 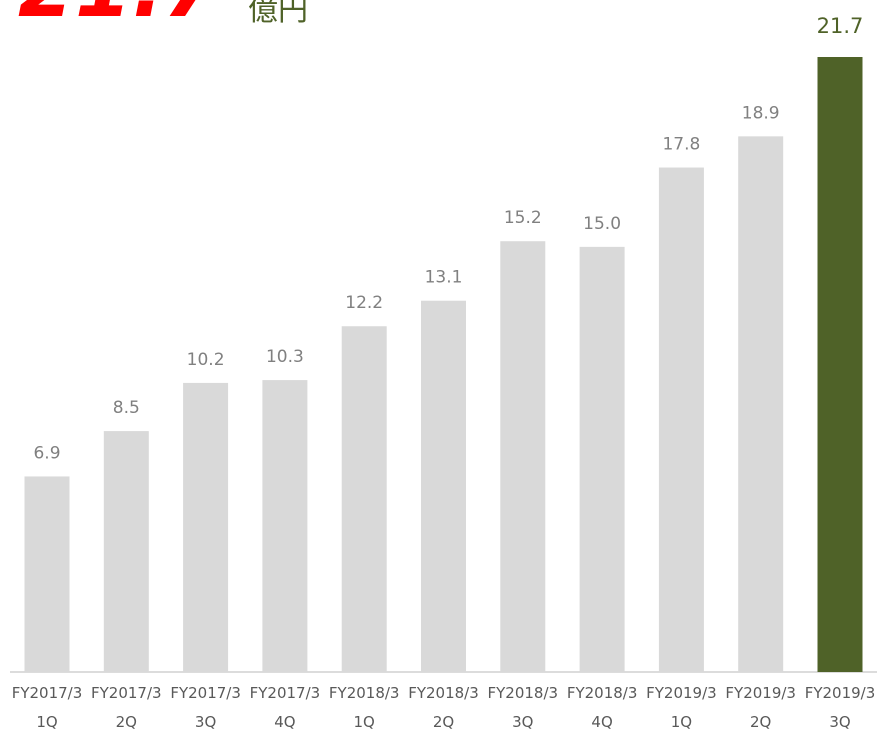 I want to click on value-label: 13.1, so click(x=444, y=278).